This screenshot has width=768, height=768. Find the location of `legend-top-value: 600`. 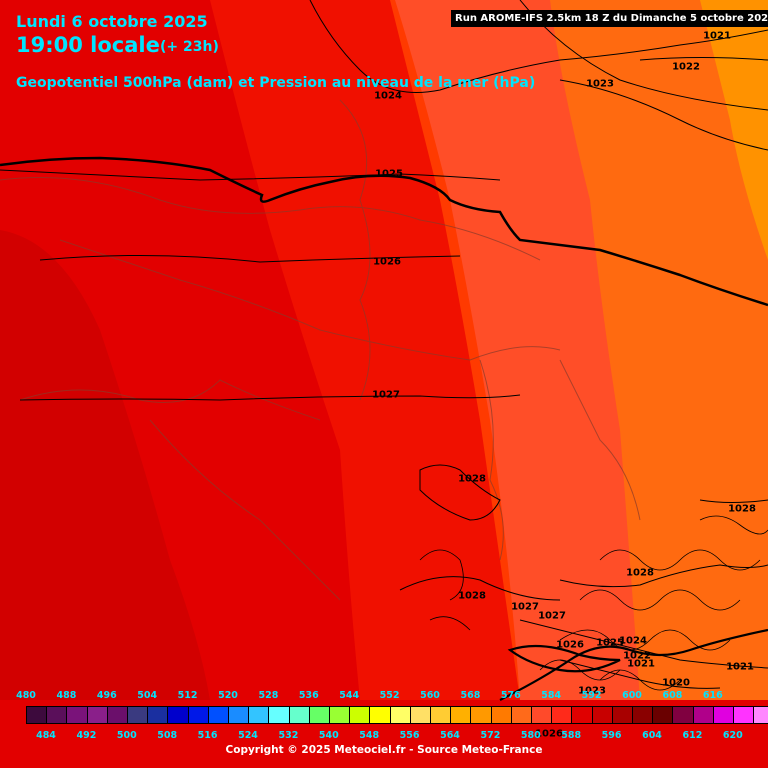

legend-top-value: 600 is located at coordinates (632, 695).